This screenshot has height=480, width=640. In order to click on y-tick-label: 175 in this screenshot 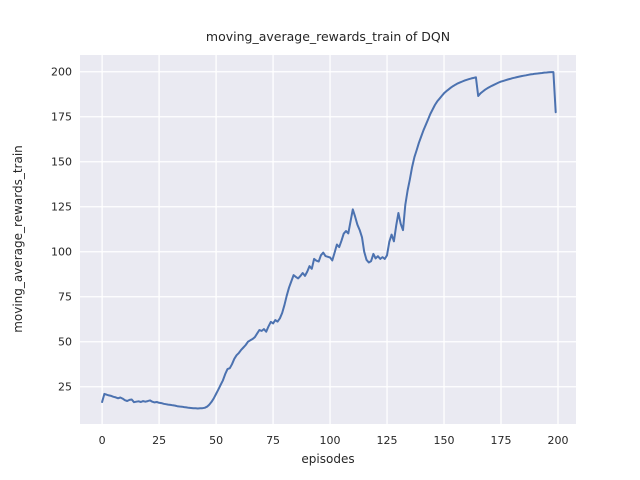, I will do `click(61, 117)`.